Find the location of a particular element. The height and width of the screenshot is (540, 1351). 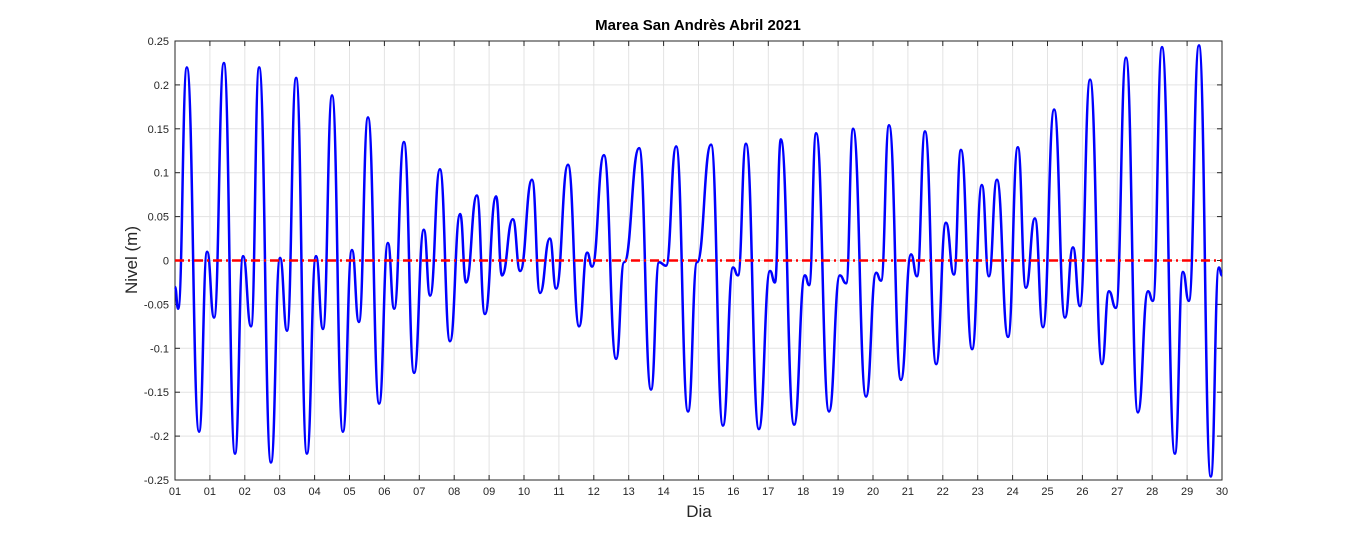

y-tick-label: 0.1 is located at coordinates (161, 174).